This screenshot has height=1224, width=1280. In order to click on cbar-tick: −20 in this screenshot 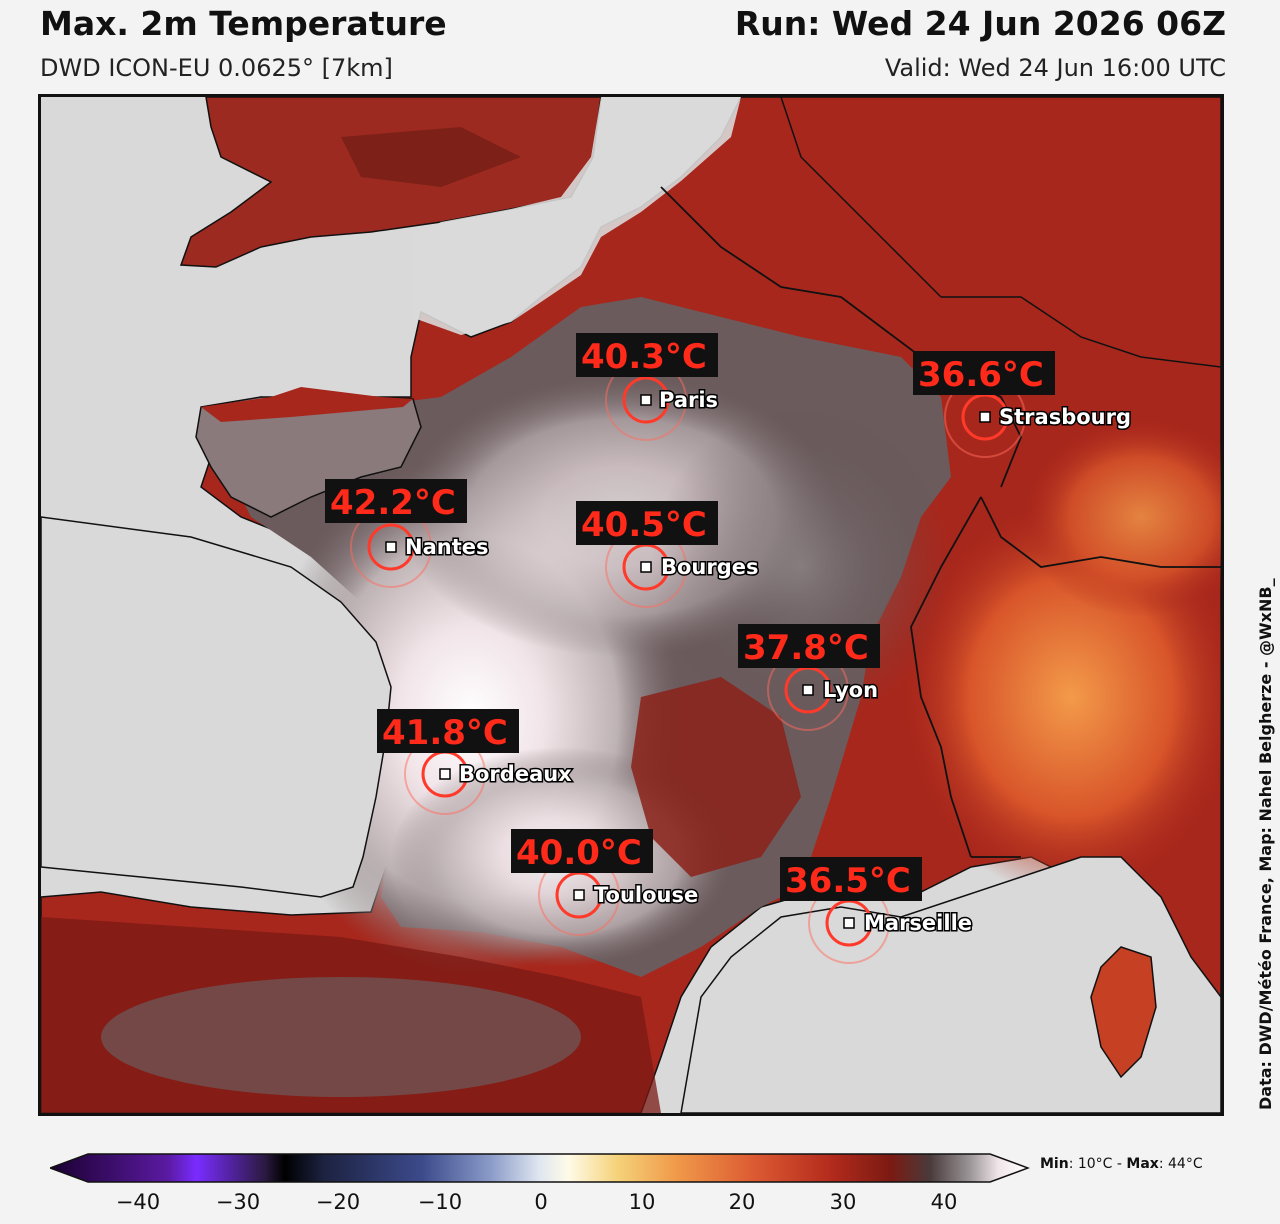, I will do `click(338, 1202)`.